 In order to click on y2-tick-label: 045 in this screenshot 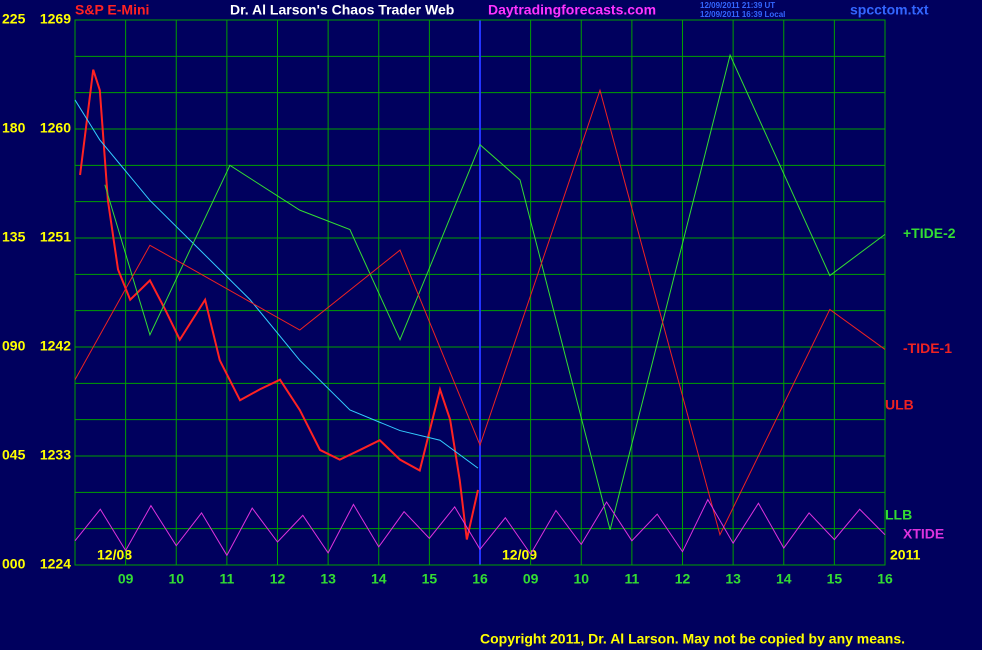, I will do `click(14, 455)`.